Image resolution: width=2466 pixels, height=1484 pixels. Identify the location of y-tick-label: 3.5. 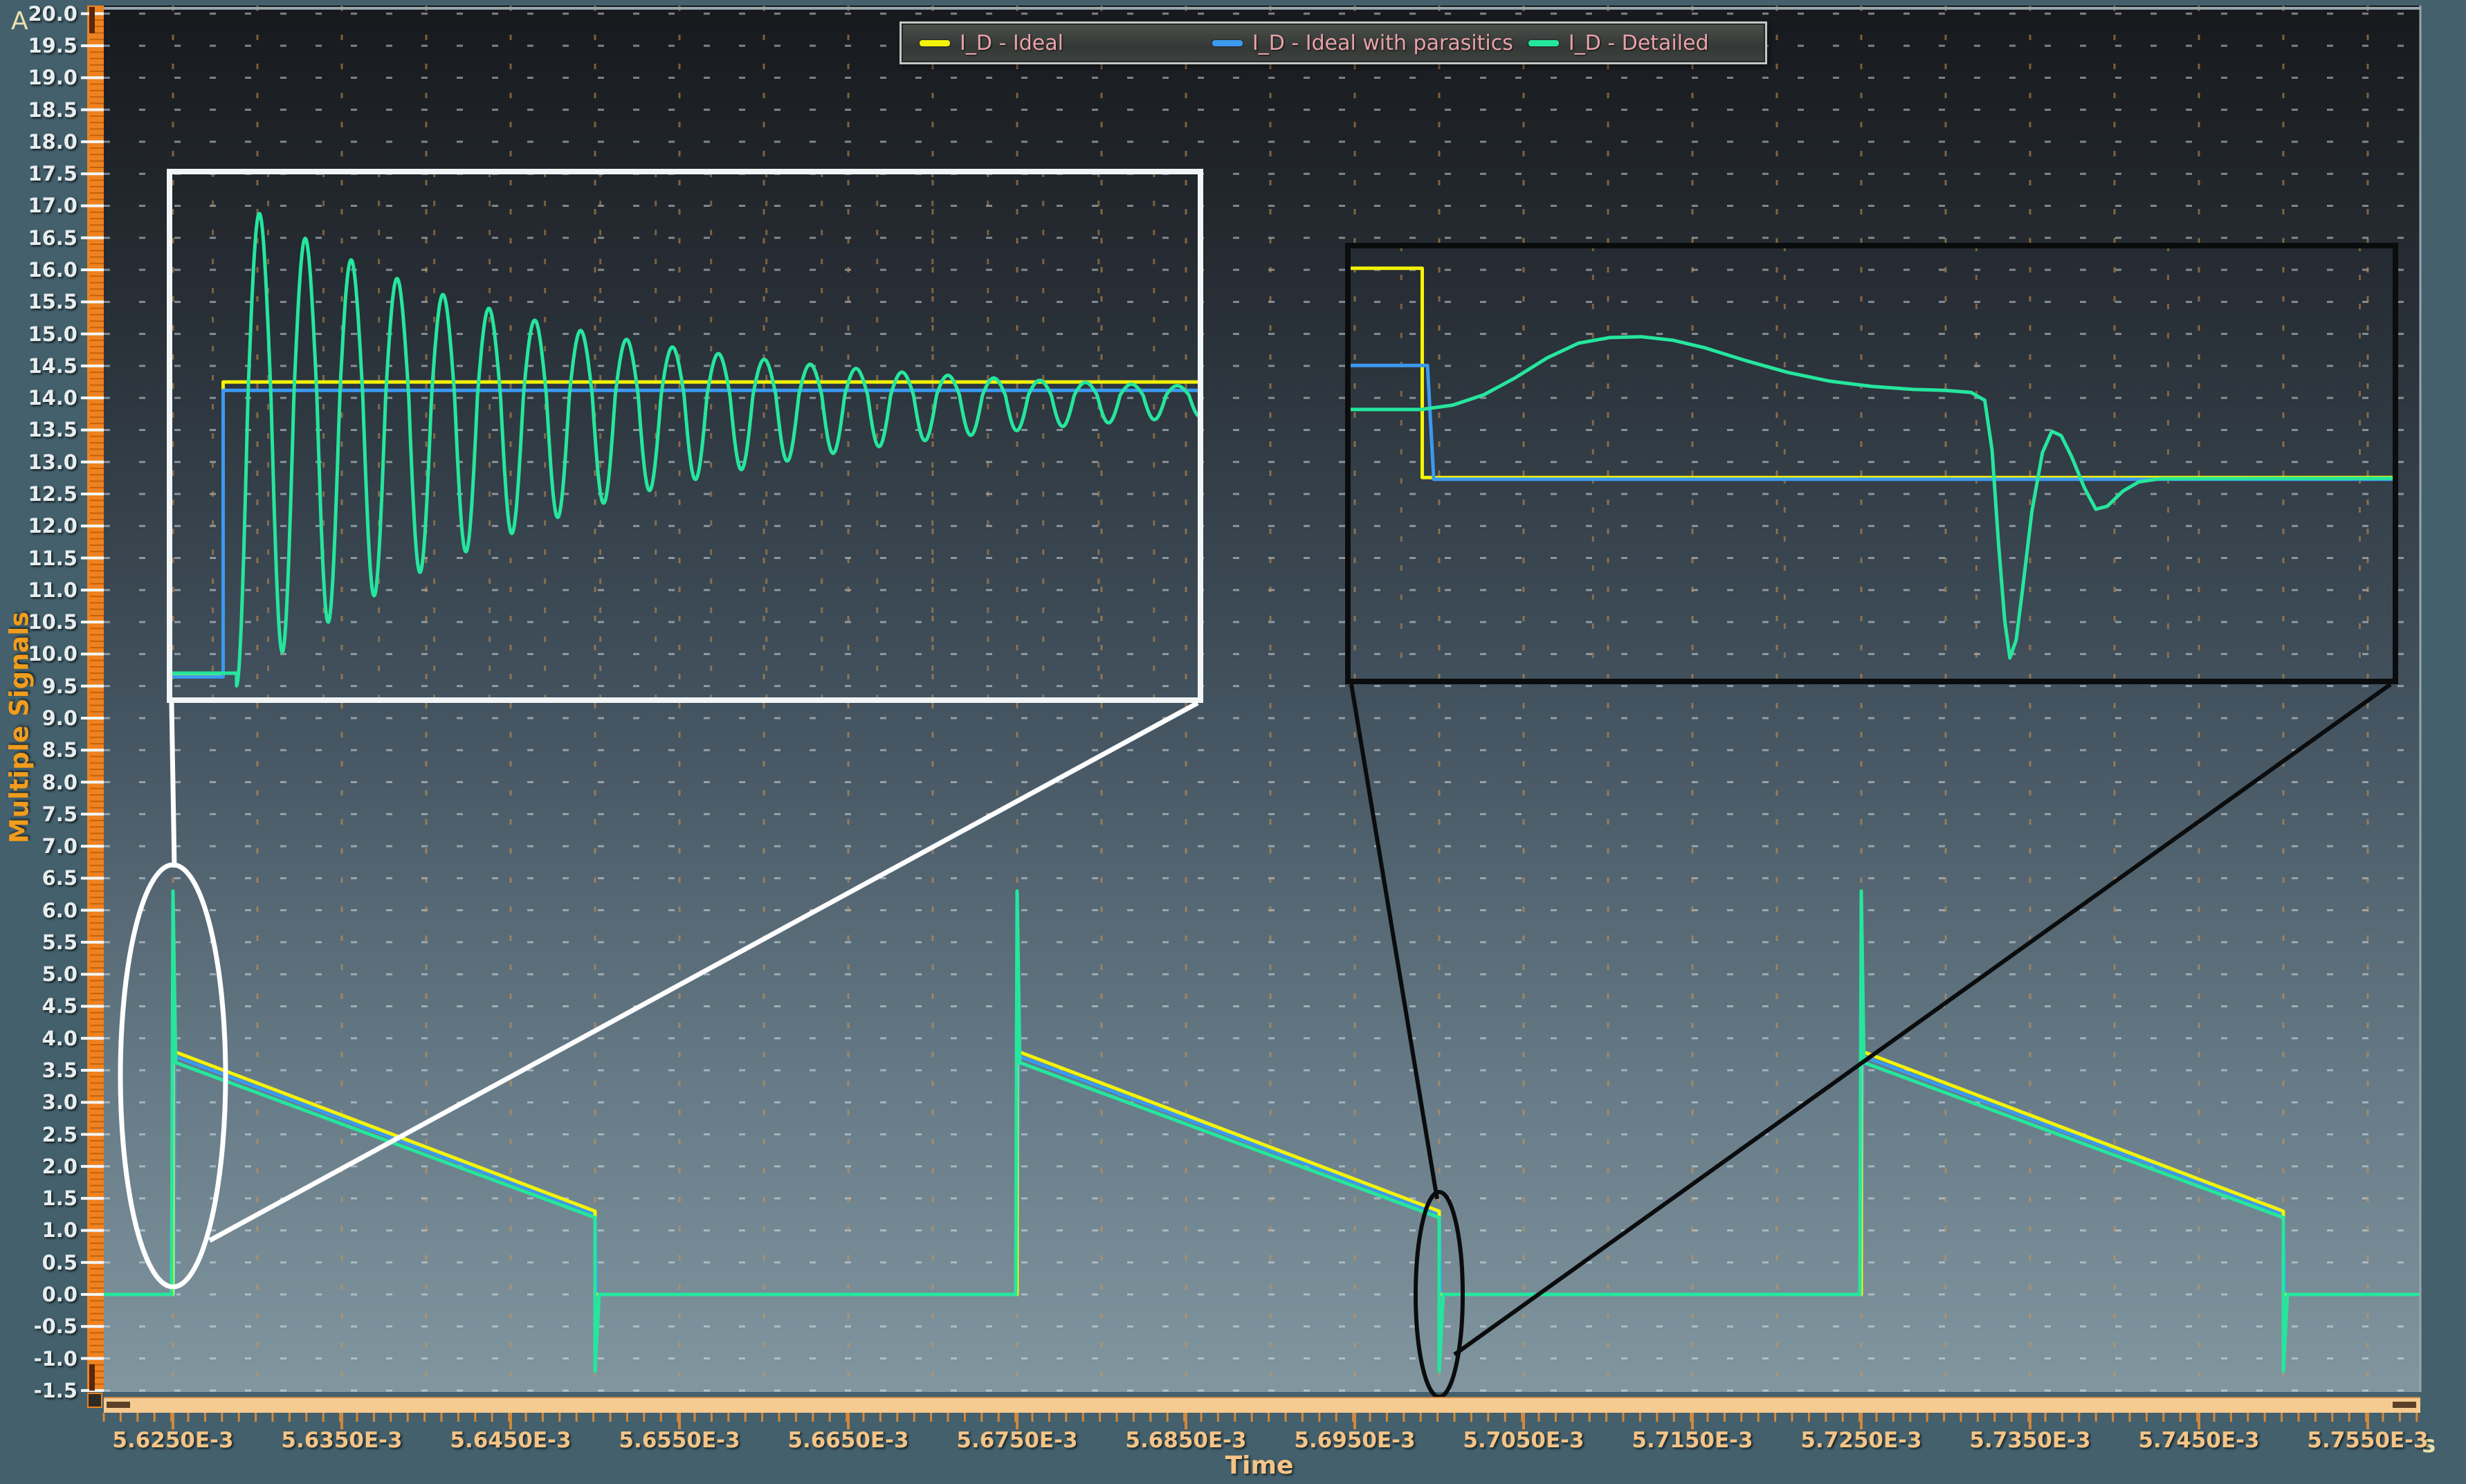
(59, 1071).